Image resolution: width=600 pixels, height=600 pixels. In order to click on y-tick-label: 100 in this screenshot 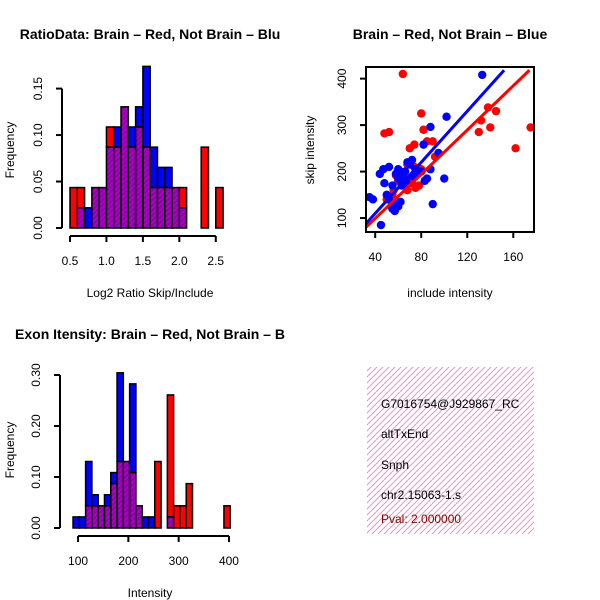, I will do `click(342, 218)`.